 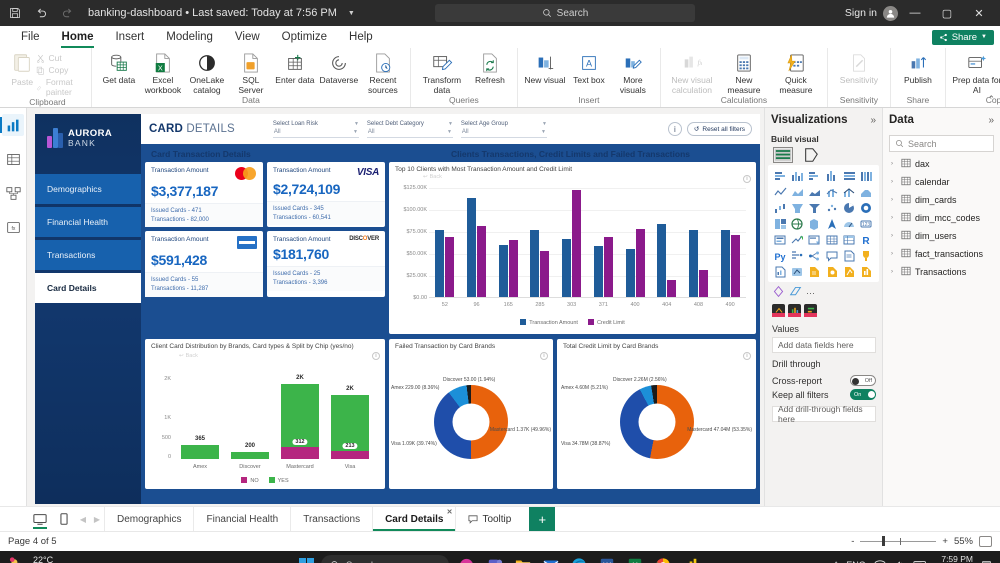 What do you see at coordinates (867, 175) in the screenshot?
I see `100-stacked-column-icon` at bounding box center [867, 175].